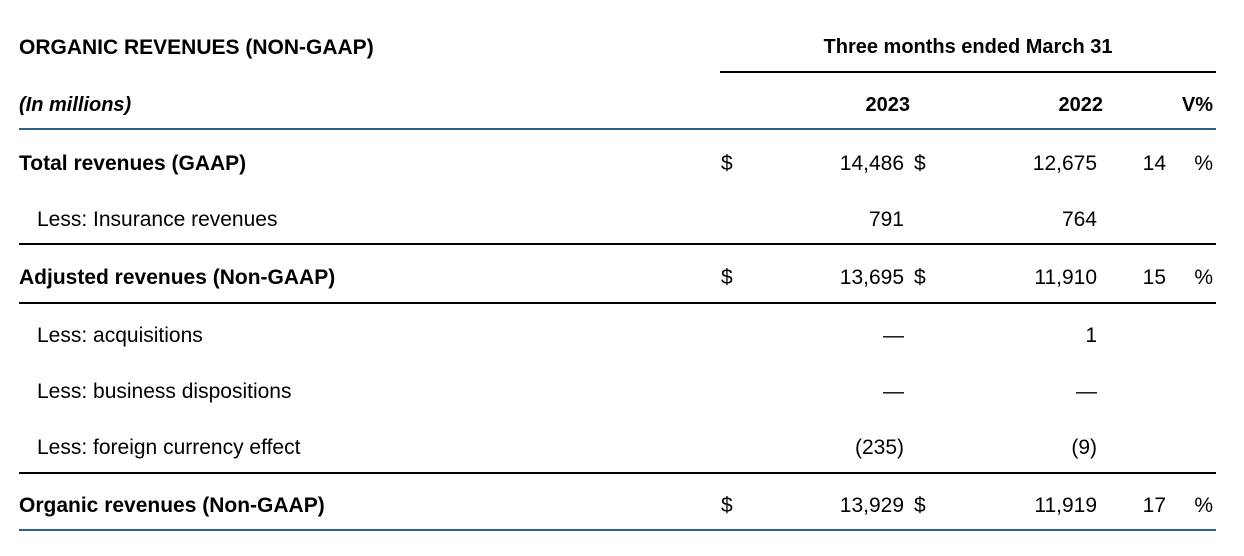 The width and height of the screenshot is (1244, 556). Describe the element at coordinates (133, 163) in the screenshot. I see `row-label: Total revenues (GAAP)` at that location.